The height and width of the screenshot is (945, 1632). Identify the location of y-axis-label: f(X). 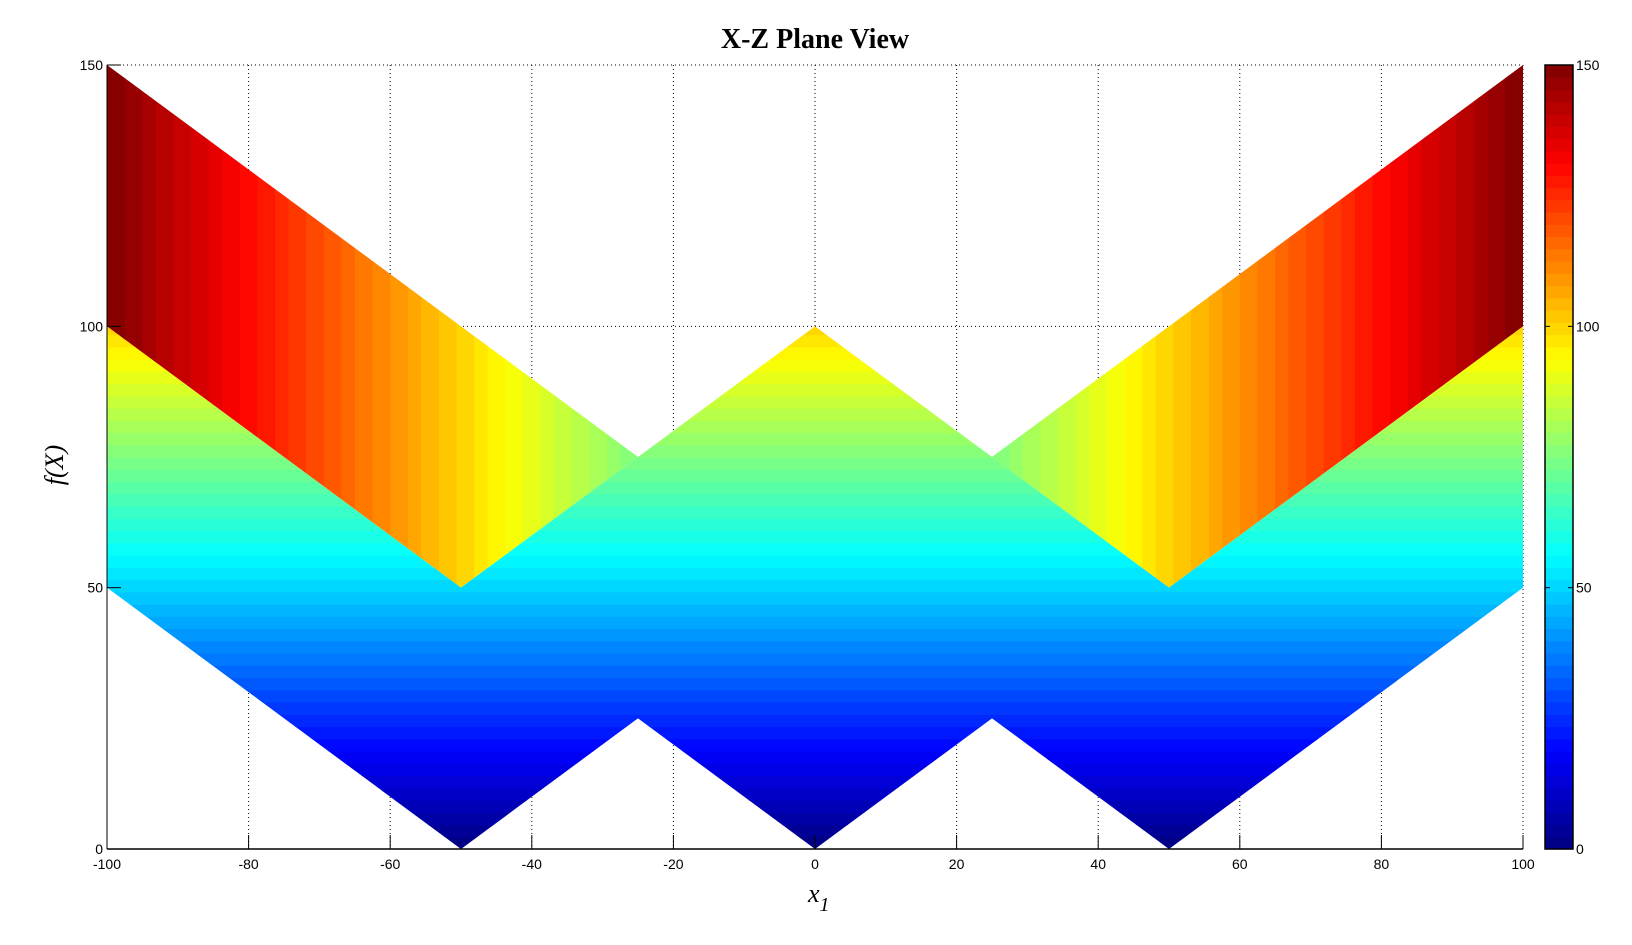
(54, 465).